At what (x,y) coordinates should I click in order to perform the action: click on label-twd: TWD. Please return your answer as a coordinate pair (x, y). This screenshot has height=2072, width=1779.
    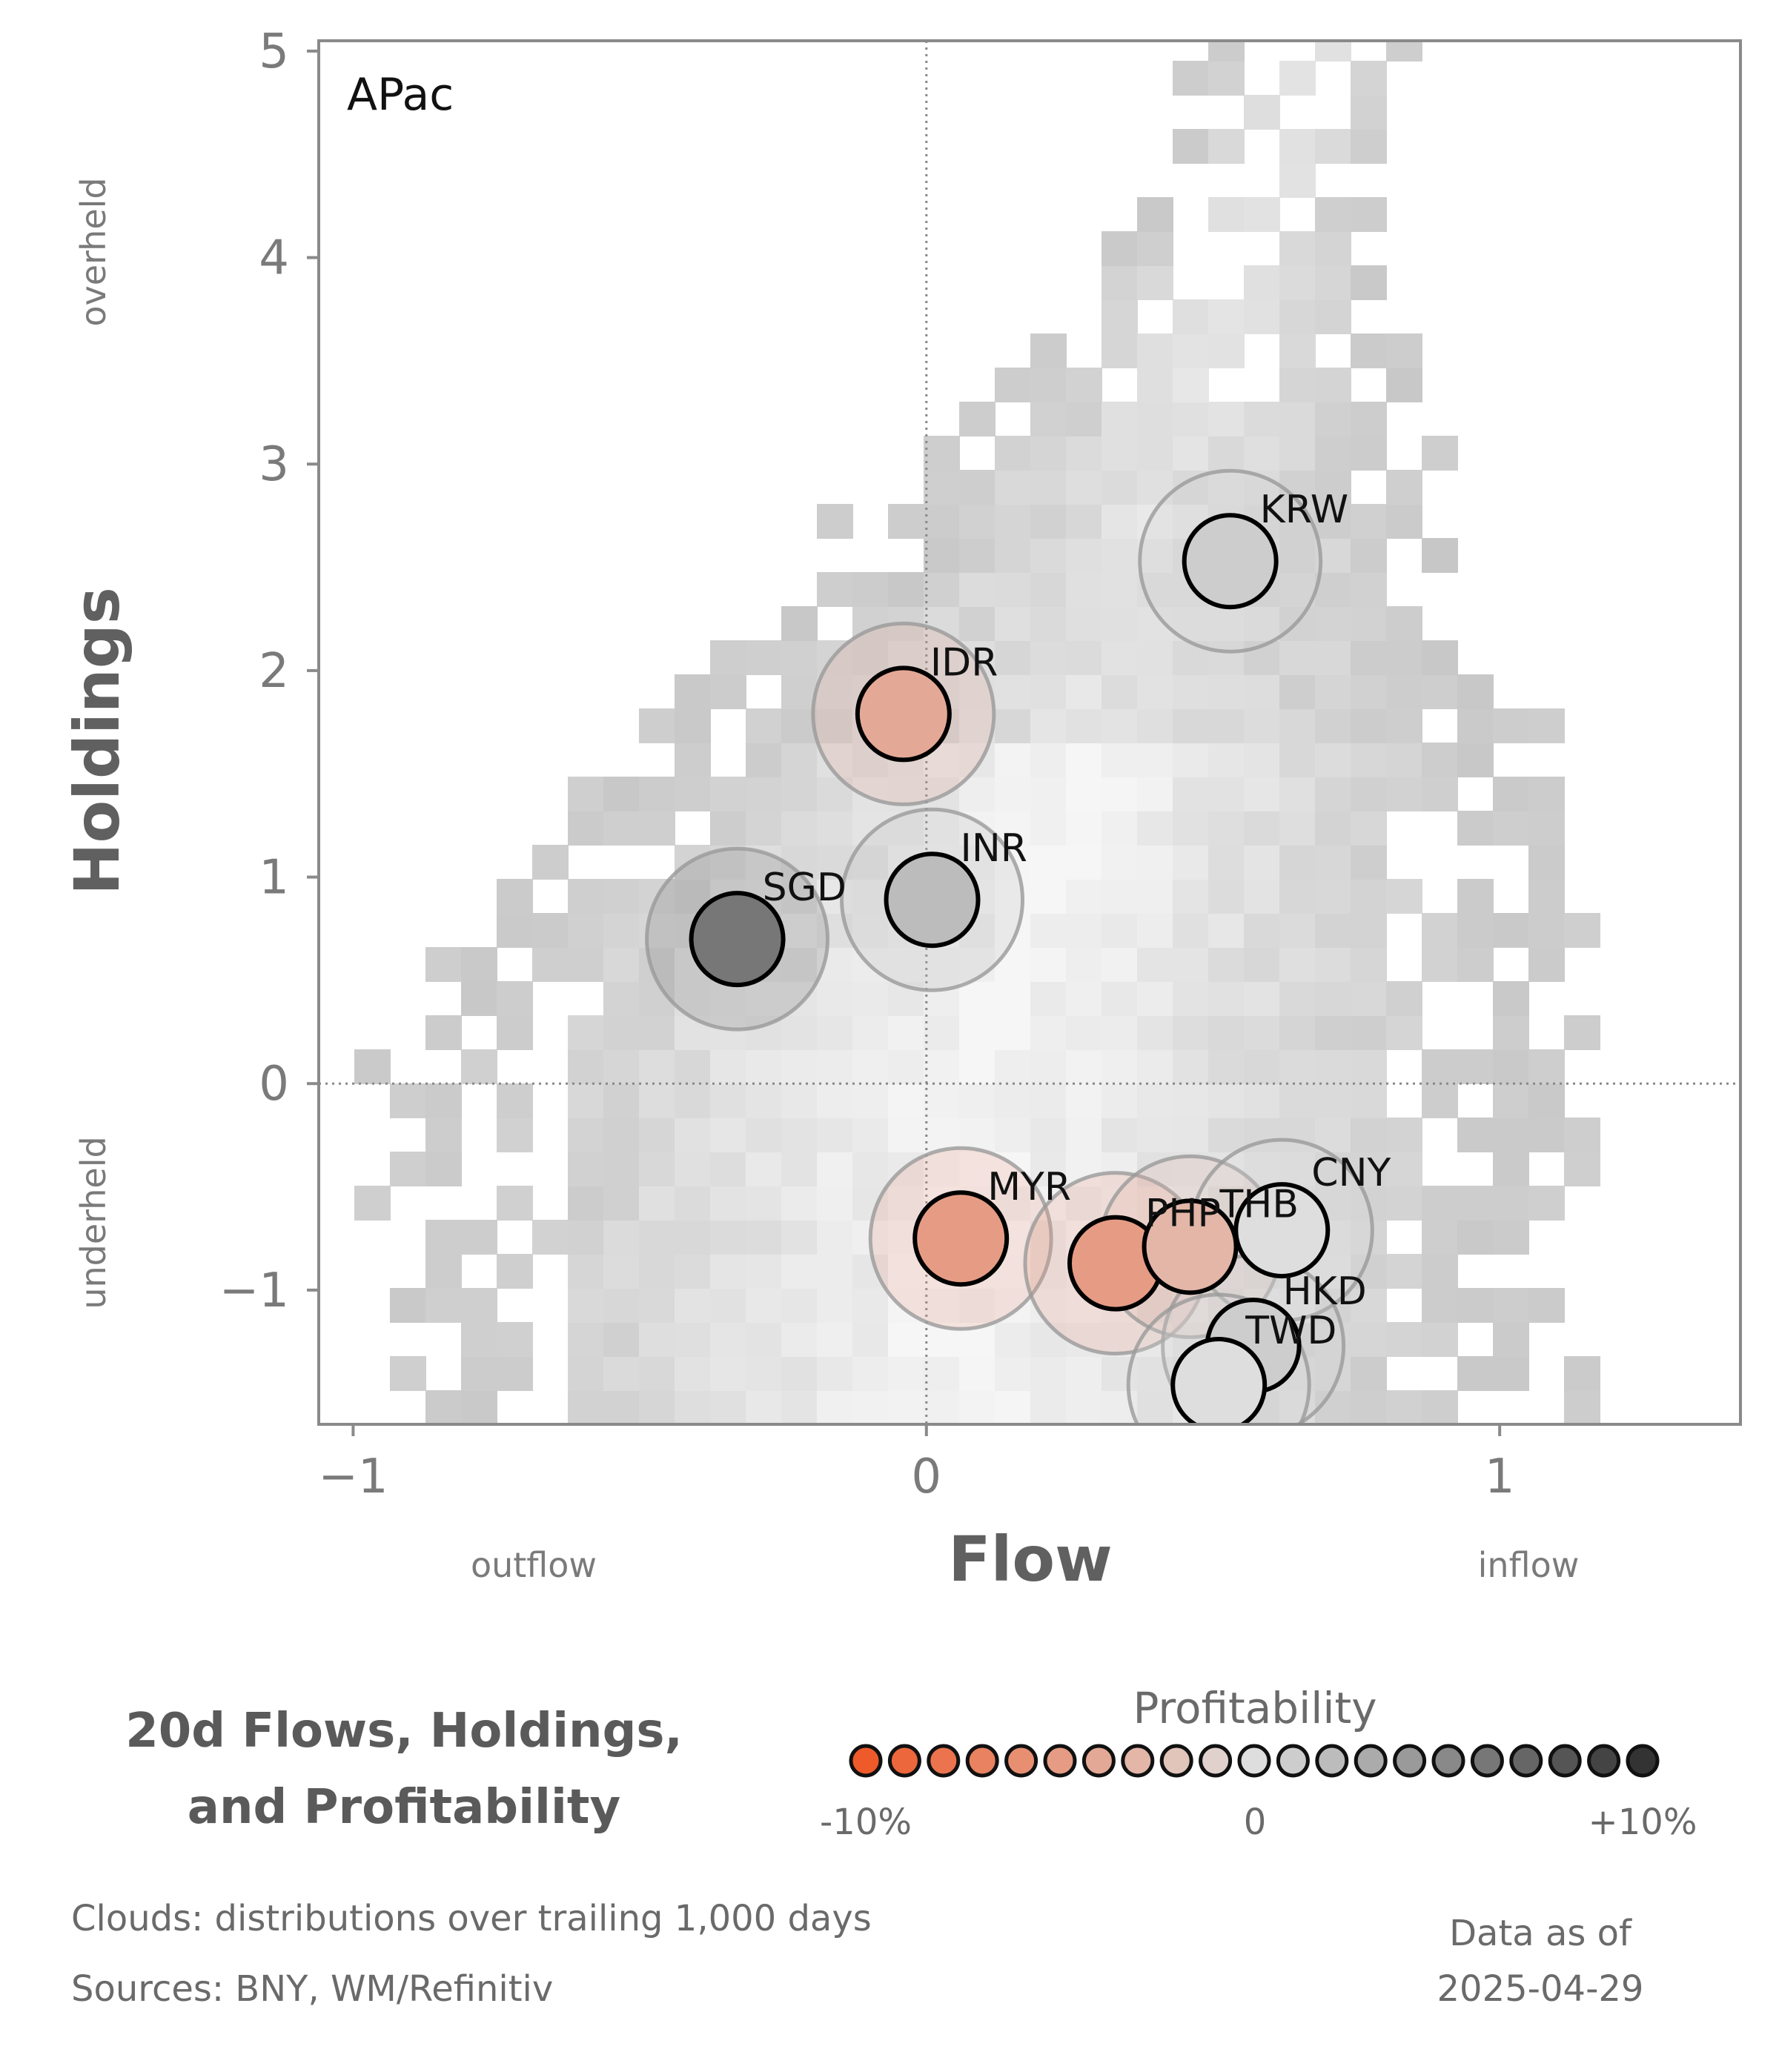
    Looking at the image, I should click on (1290, 1331).